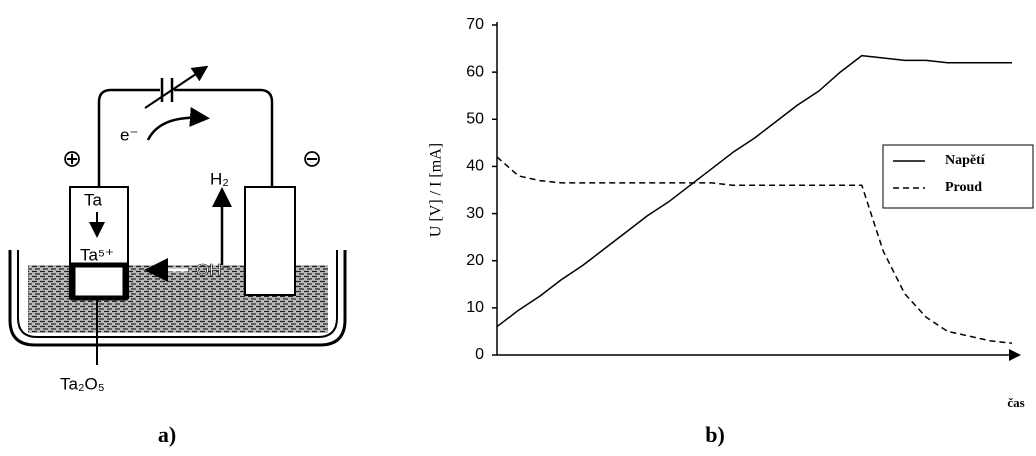  I want to click on electron-label: e⁻, so click(129, 134).